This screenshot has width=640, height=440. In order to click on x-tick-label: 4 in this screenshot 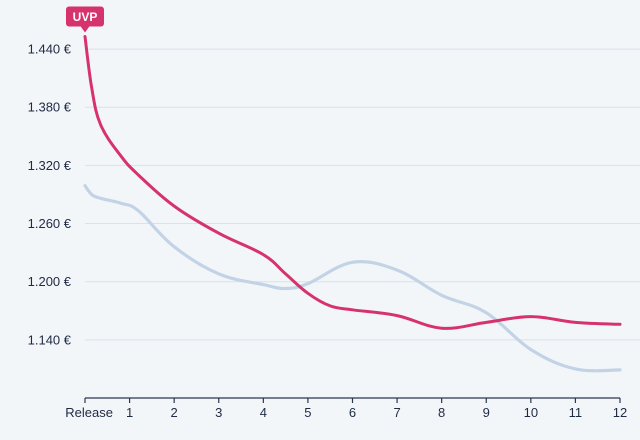, I will do `click(263, 412)`.